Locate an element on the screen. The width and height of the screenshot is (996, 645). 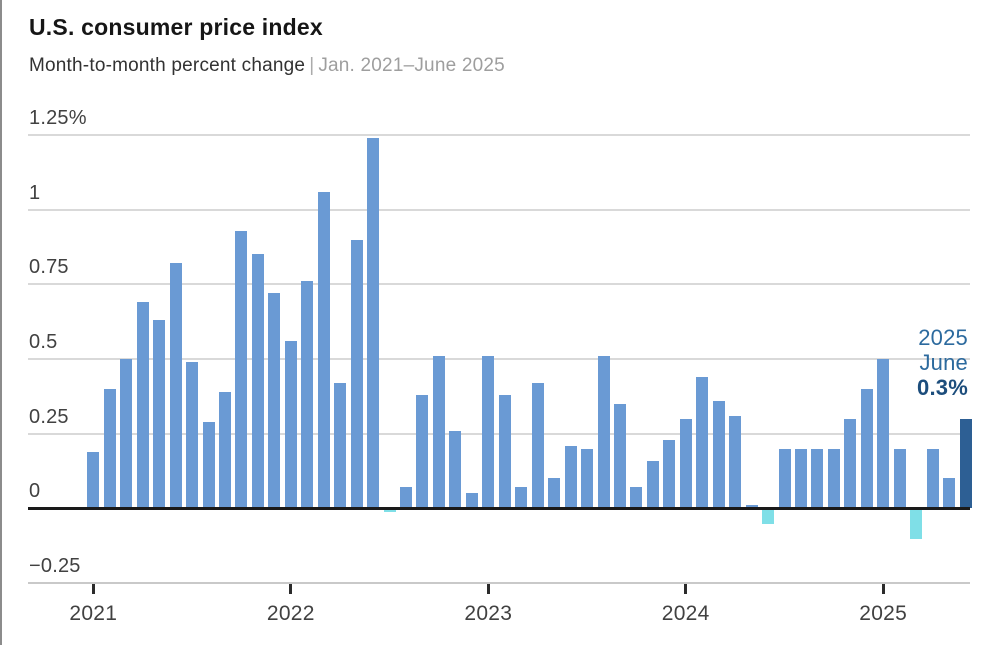
zero-axis-line-overlay is located at coordinates (499, 508).